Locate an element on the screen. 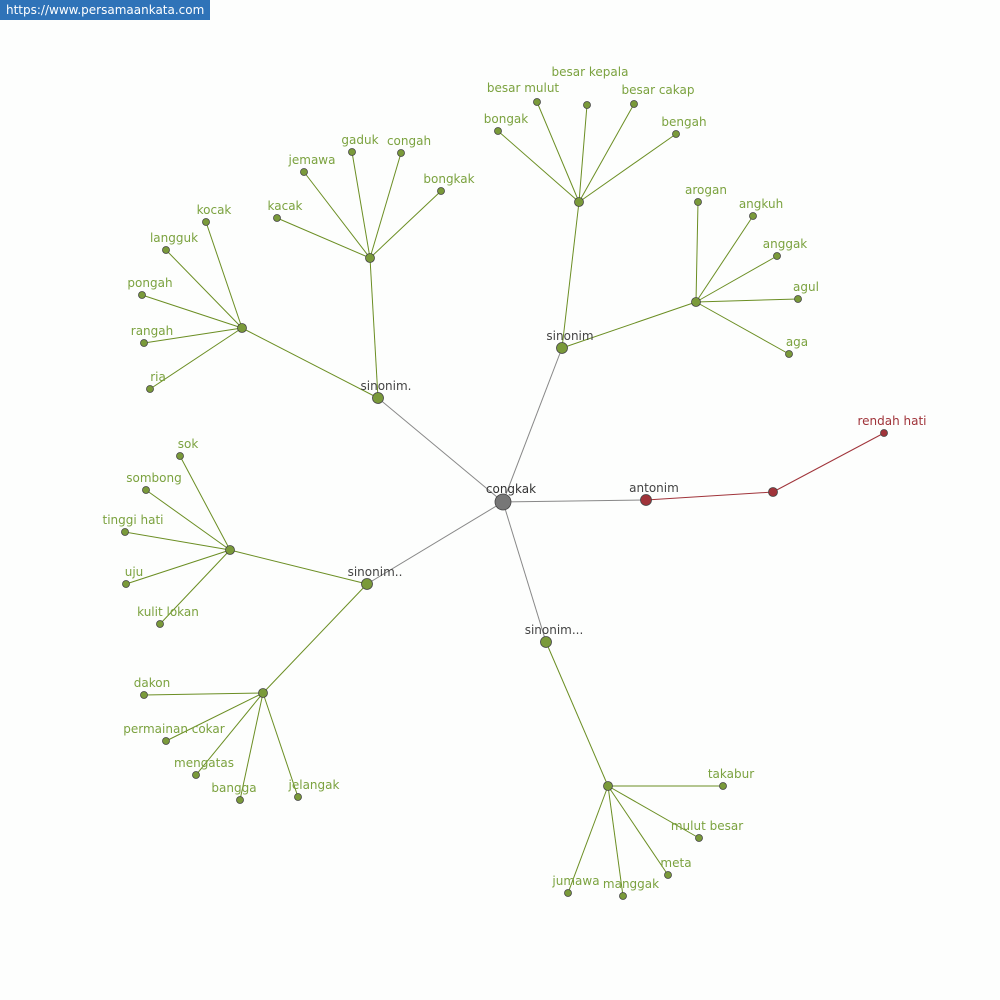 The width and height of the screenshot is (1000, 1000). node-label: kocak is located at coordinates (214, 210).